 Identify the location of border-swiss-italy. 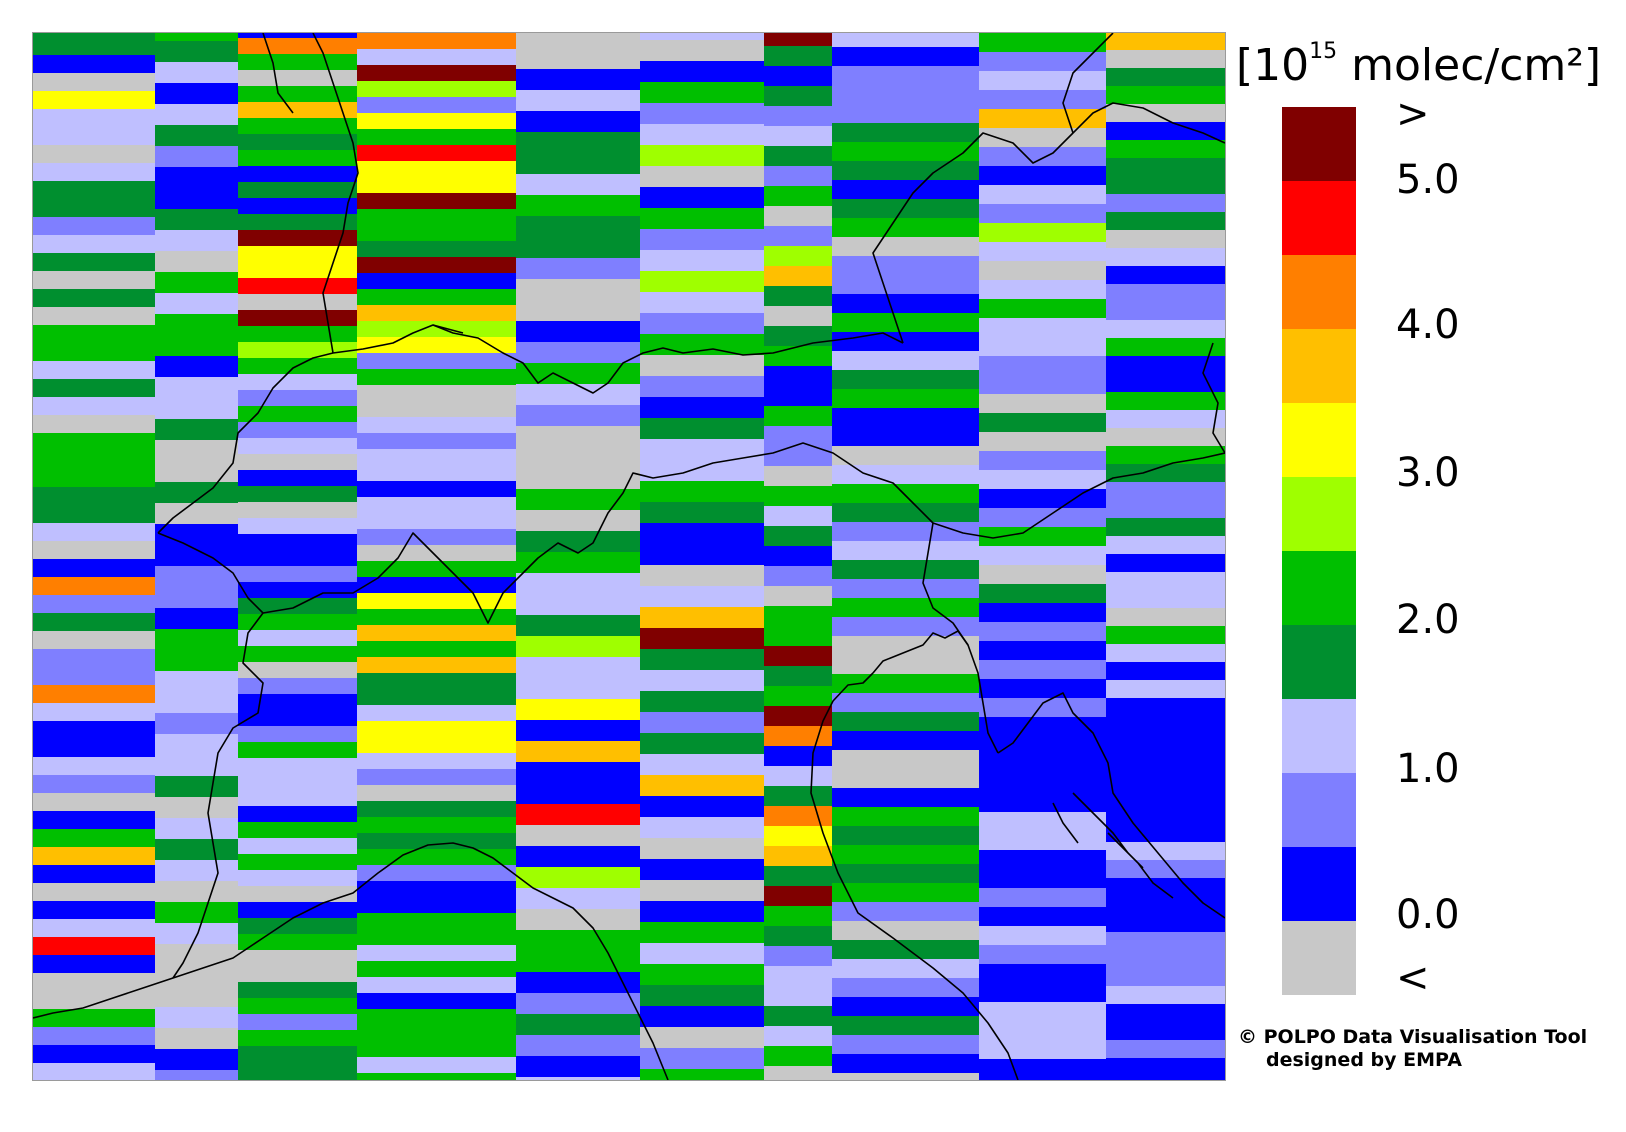
(691, 533).